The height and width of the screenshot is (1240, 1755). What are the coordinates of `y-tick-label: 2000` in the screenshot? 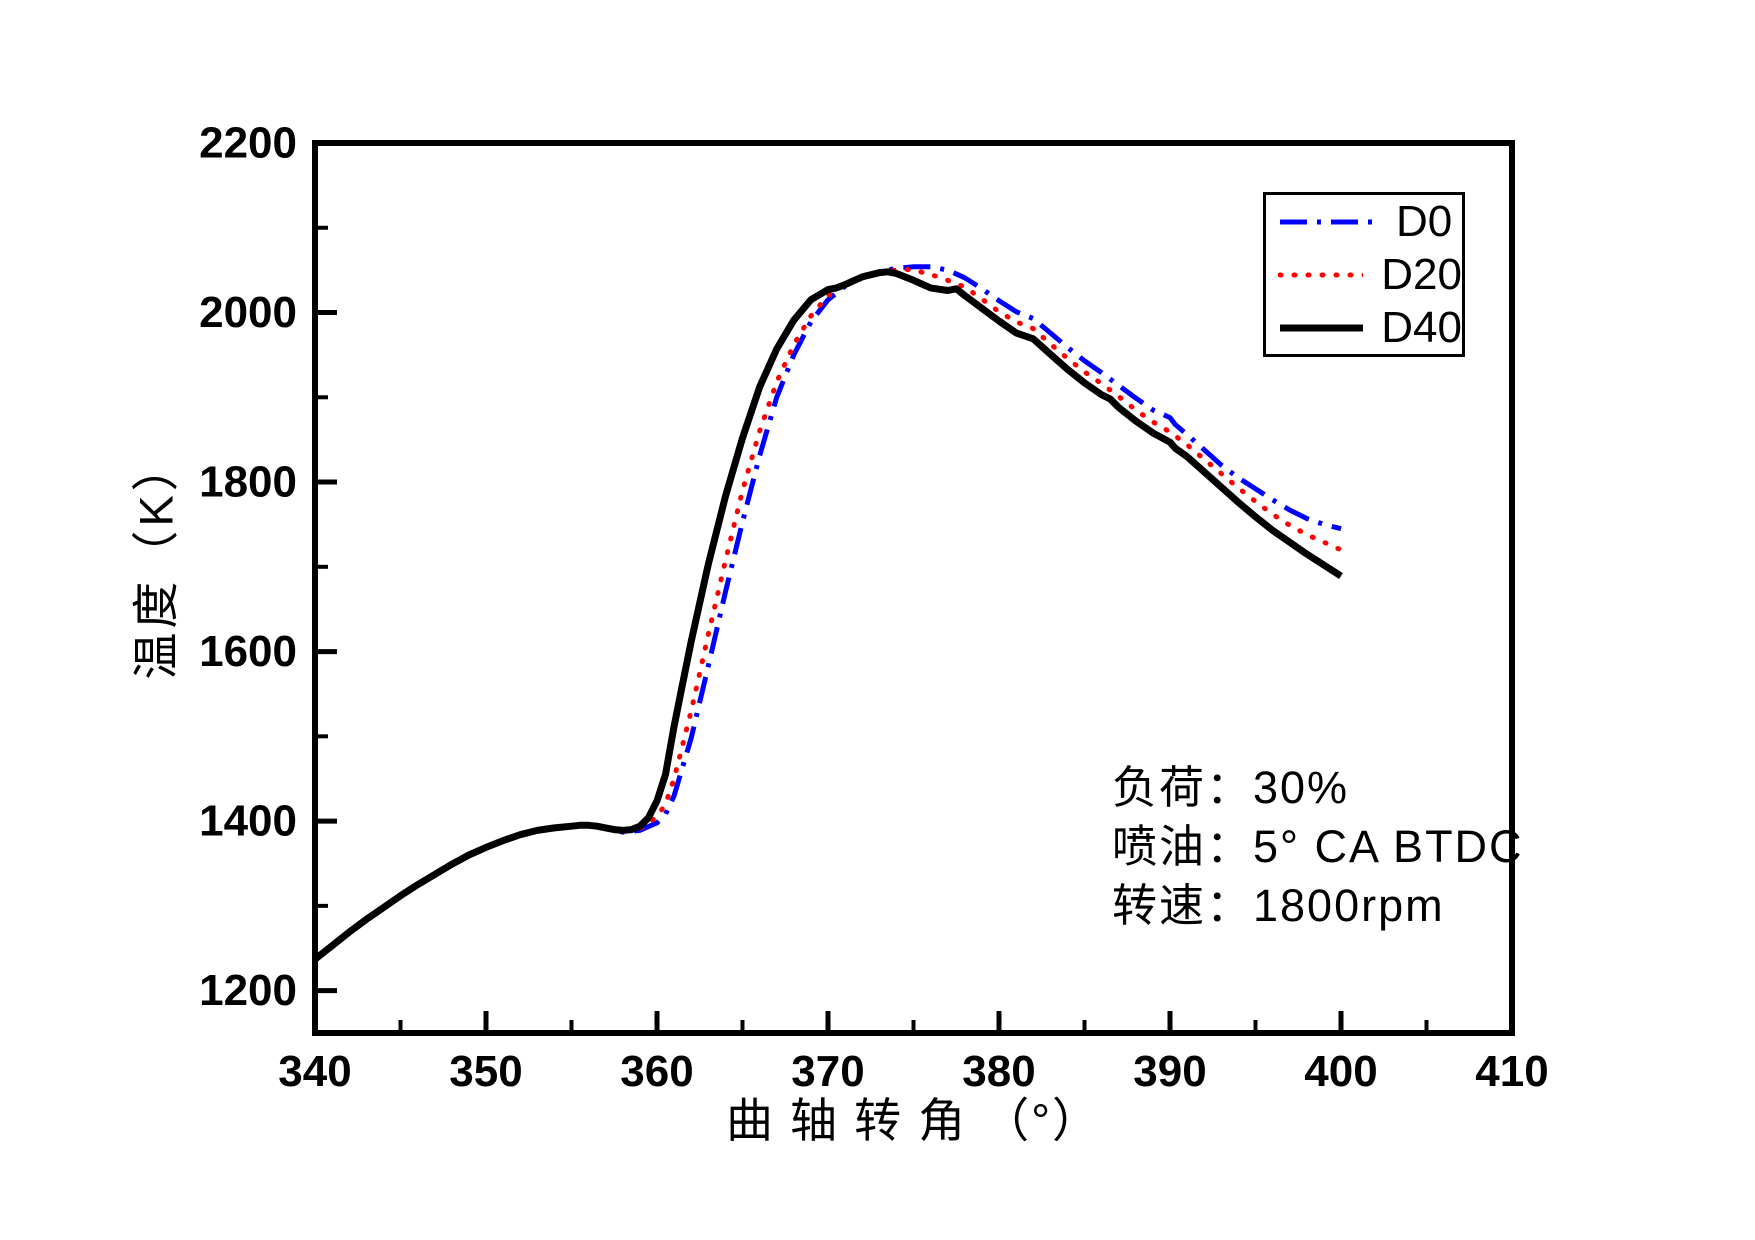 It's located at (248, 312).